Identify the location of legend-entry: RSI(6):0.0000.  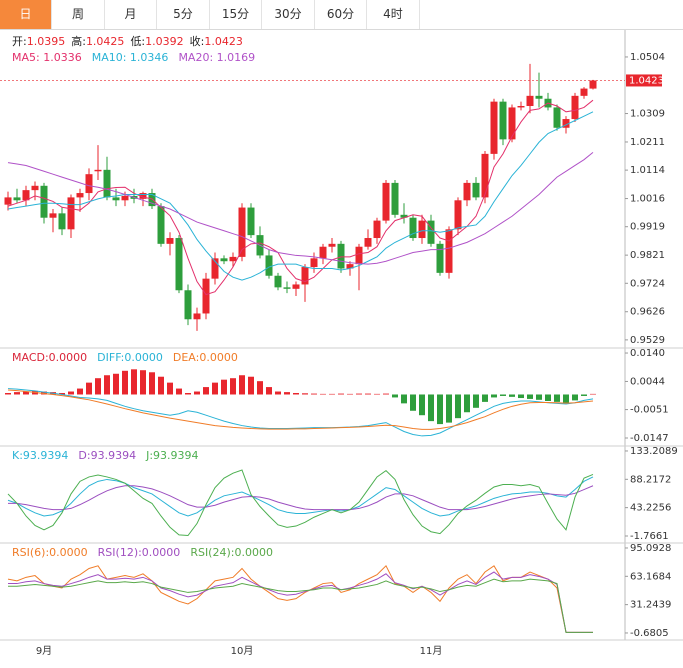
(50, 552).